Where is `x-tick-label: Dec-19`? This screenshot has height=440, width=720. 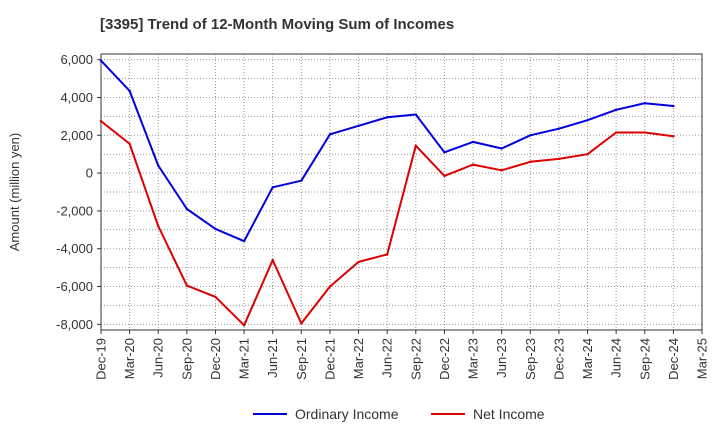
x-tick-label: Dec-19 is located at coordinates (101, 359).